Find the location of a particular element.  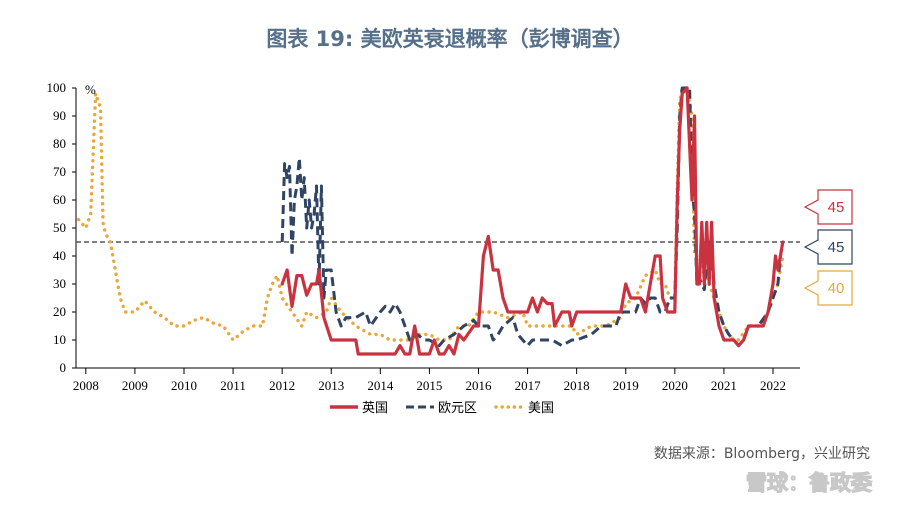

x-tick-label: 2008 is located at coordinates (86, 385).